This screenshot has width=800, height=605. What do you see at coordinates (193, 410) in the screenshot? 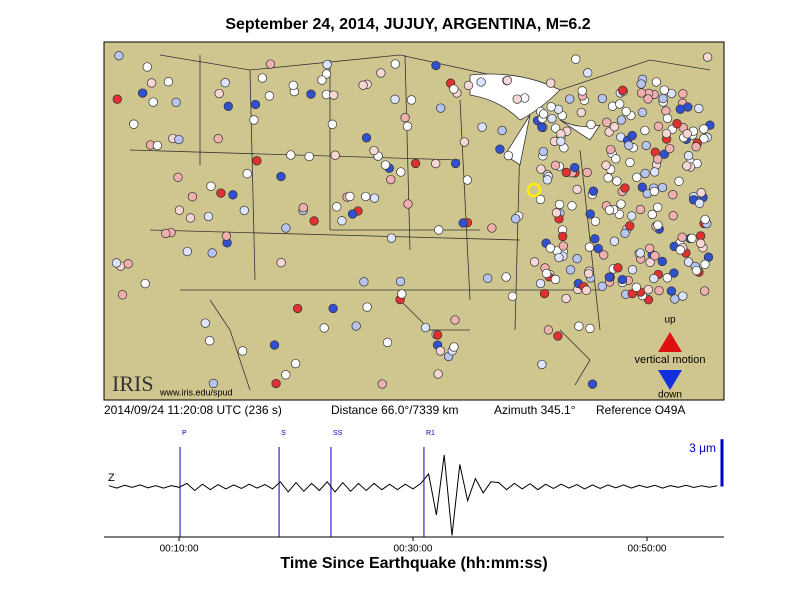
I see `origin-time: 2014/09/24 11:20:08 UTC (236 s)` at bounding box center [193, 410].